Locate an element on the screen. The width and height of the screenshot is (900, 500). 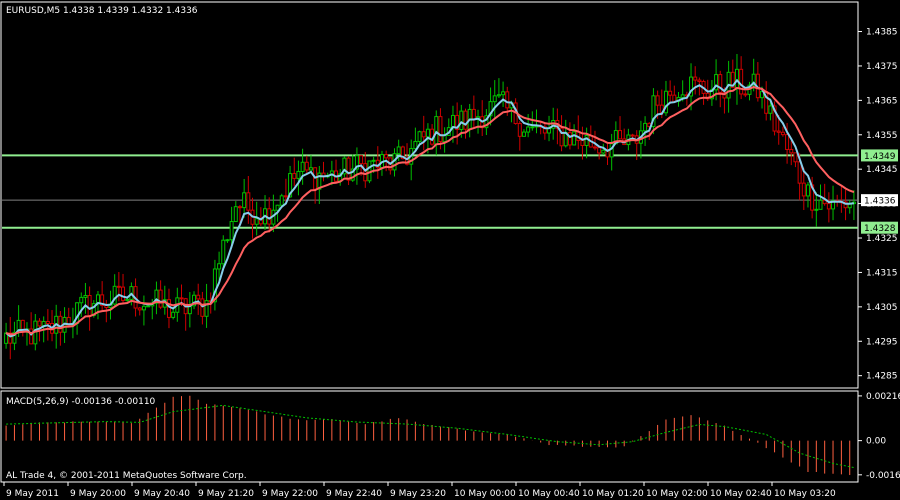
time-tick-label: 9 May 20:00 is located at coordinates (98, 494).